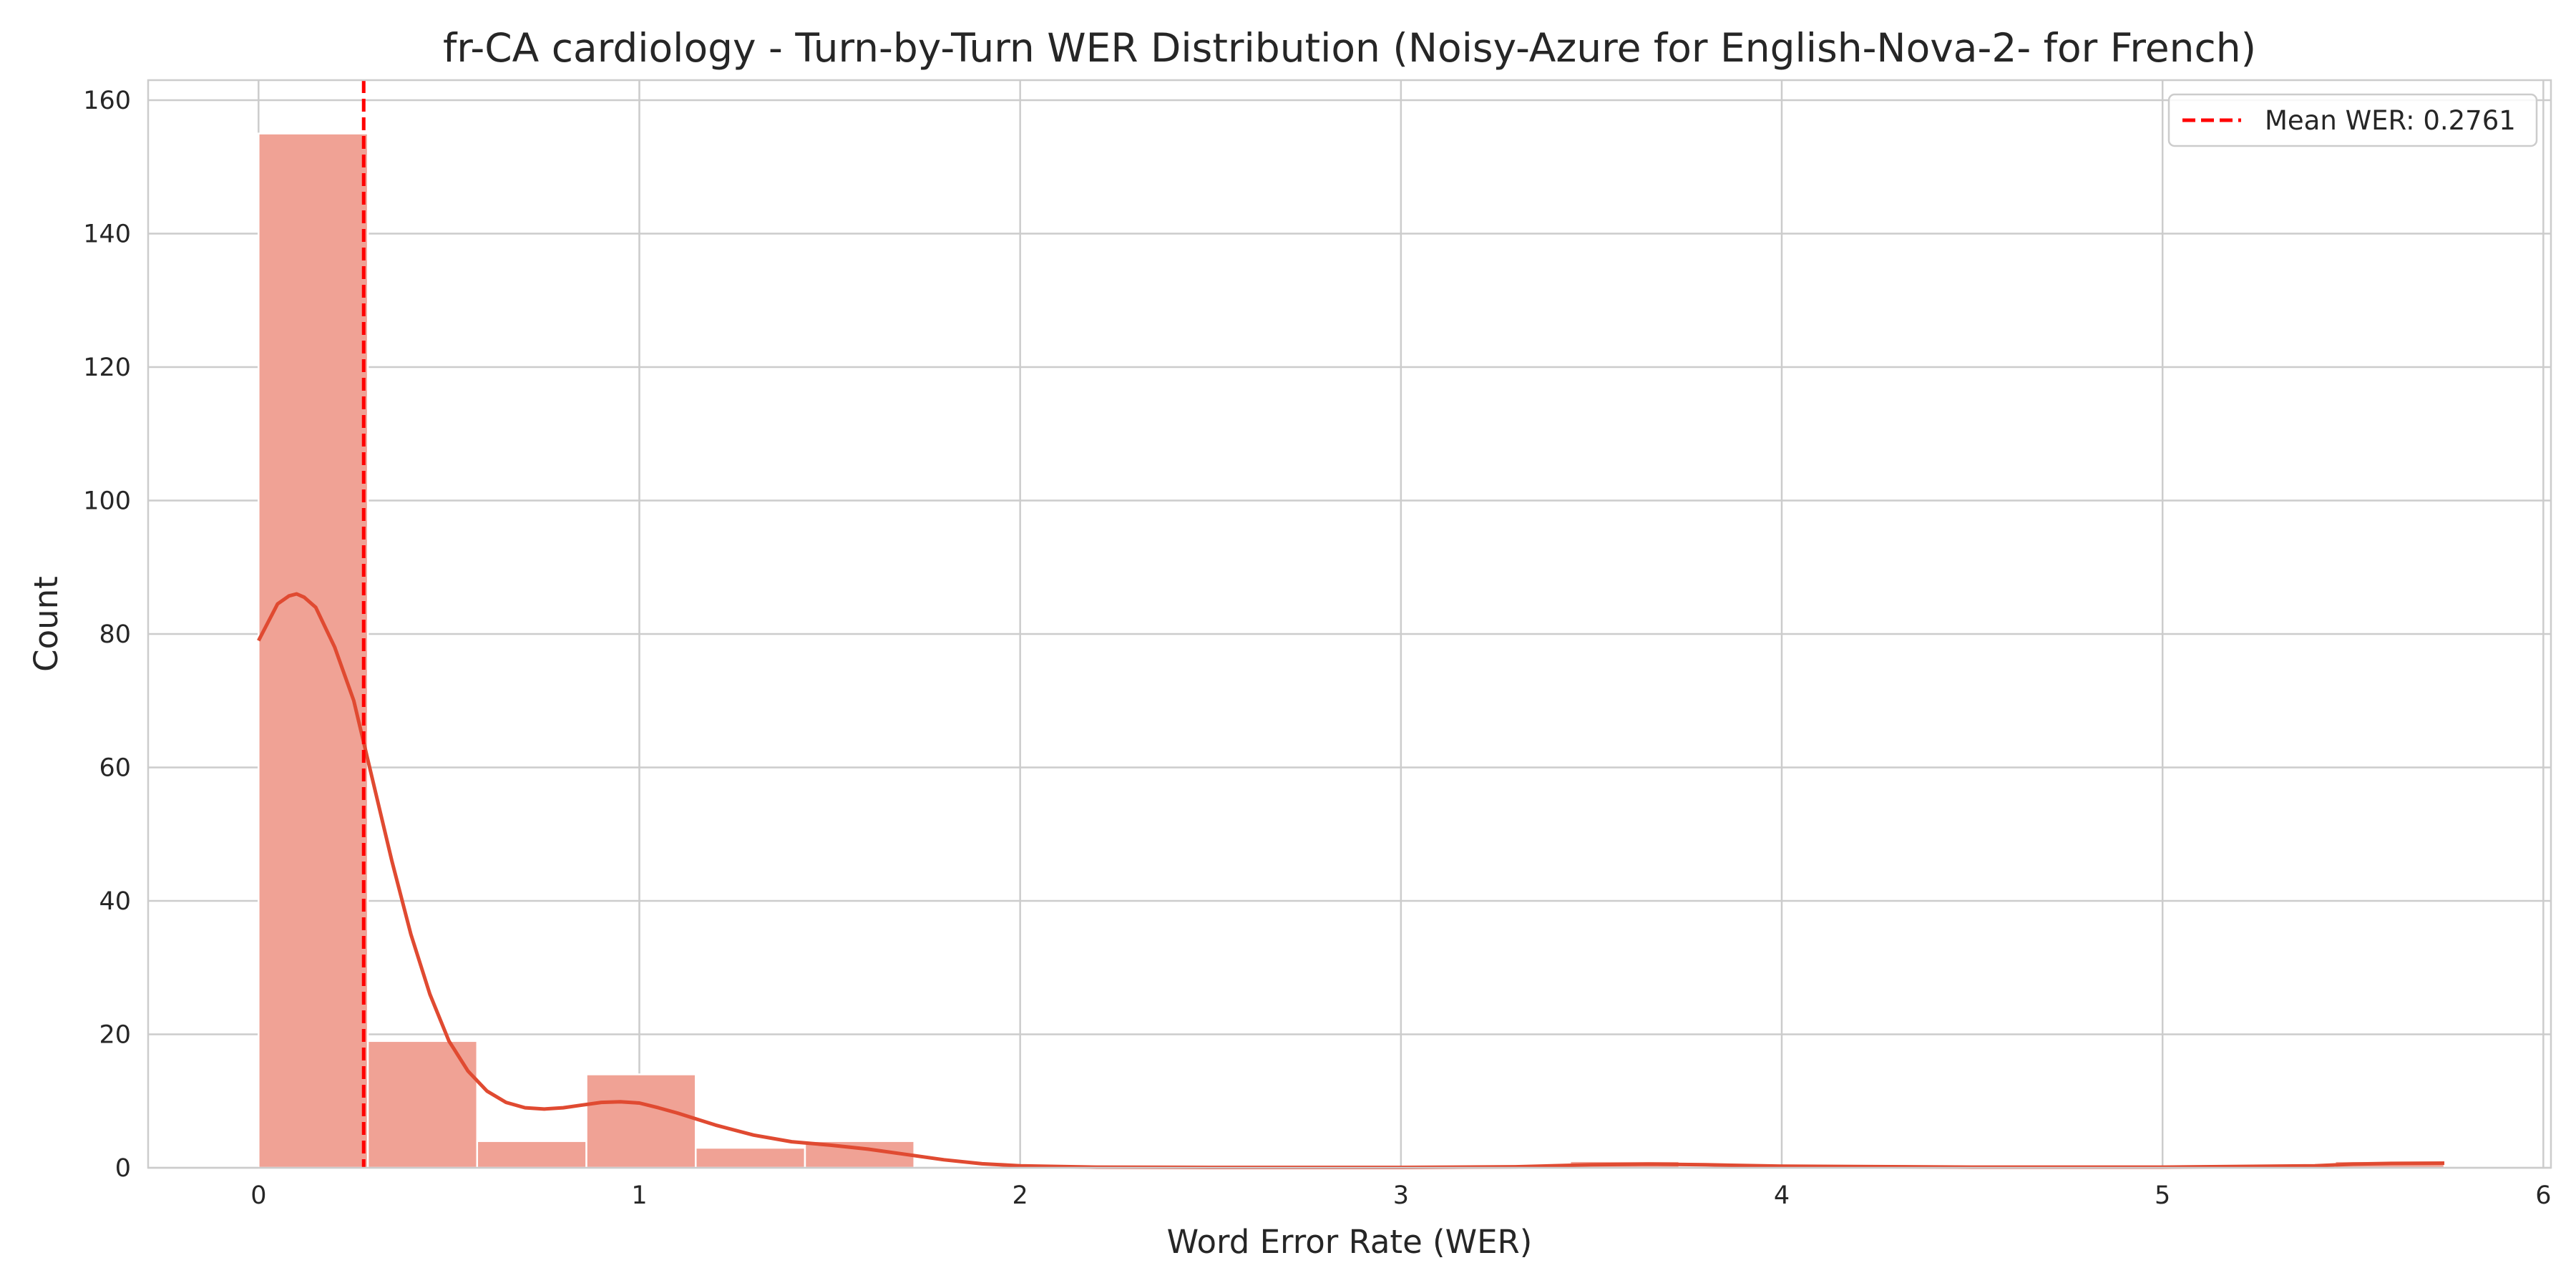 The width and height of the screenshot is (2576, 1288). What do you see at coordinates (2162, 1195) in the screenshot?
I see `x-tick-label: 5` at bounding box center [2162, 1195].